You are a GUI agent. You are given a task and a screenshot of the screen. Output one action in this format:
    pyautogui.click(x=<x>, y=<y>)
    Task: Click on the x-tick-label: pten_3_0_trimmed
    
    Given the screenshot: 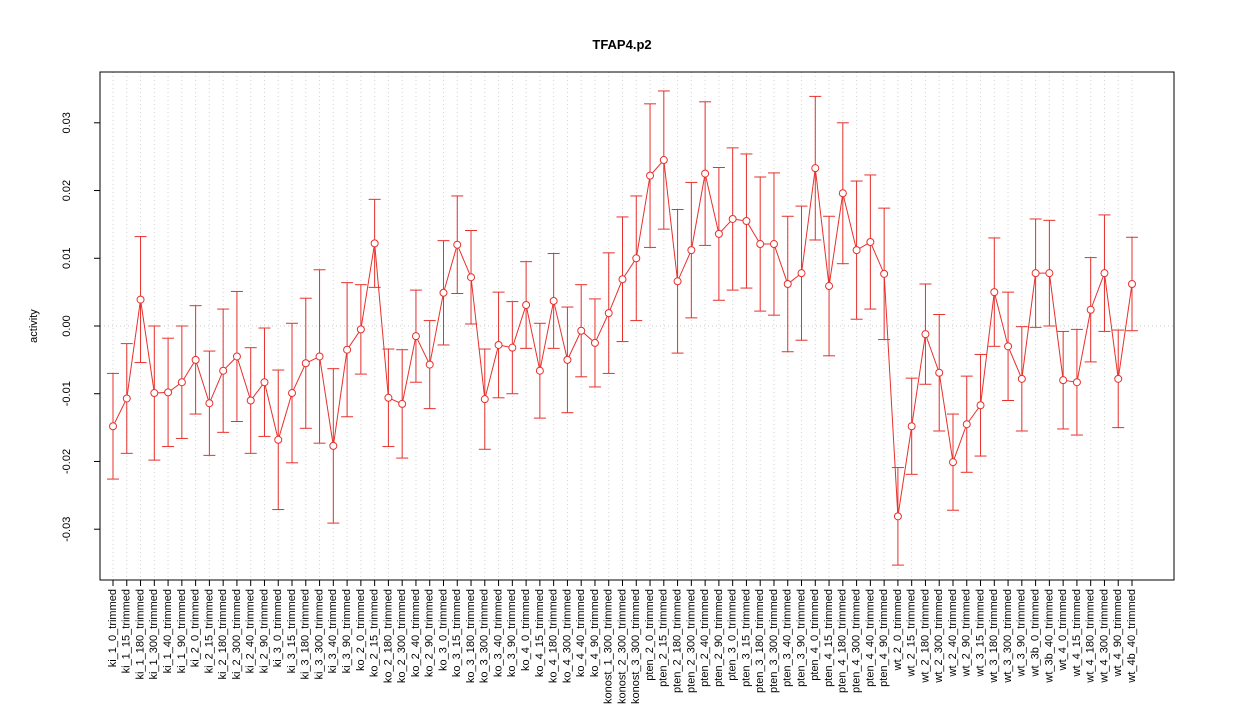 What is the action you would take?
    pyautogui.click(x=733, y=635)
    